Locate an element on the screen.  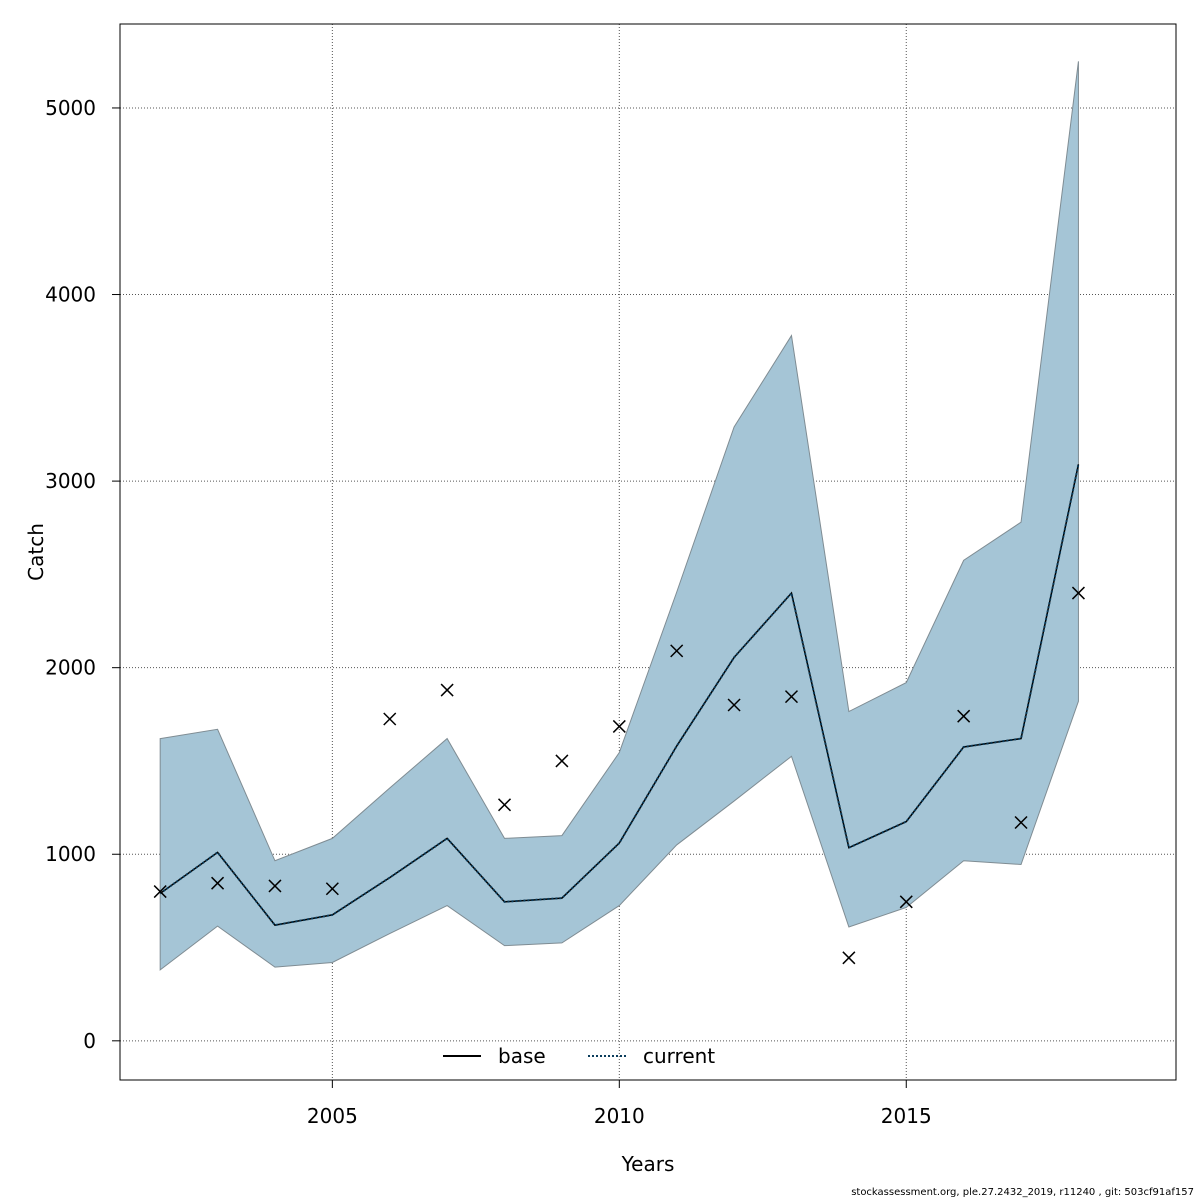
y-axis-label: Catch is located at coordinates (36, 552).